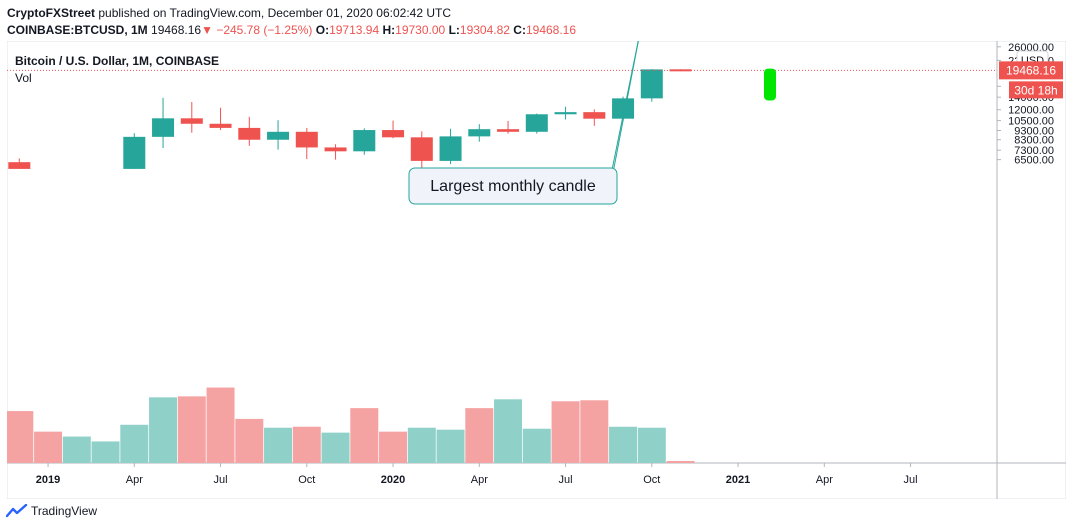 The width and height of the screenshot is (1073, 529). Describe the element at coordinates (17, 511) in the screenshot. I see `tradingview-logo-icon` at that location.